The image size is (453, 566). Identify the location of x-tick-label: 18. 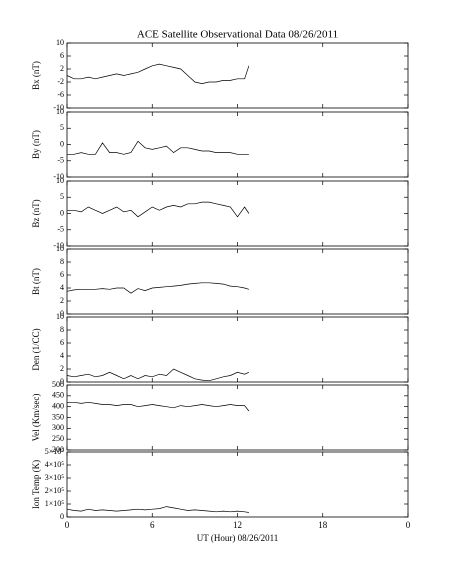
(323, 525).